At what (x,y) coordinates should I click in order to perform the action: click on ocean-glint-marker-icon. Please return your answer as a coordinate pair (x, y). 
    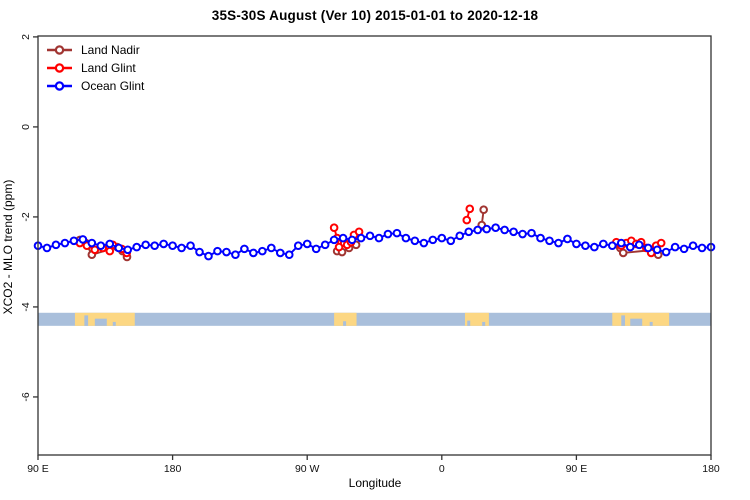
    Looking at the image, I should click on (59, 86).